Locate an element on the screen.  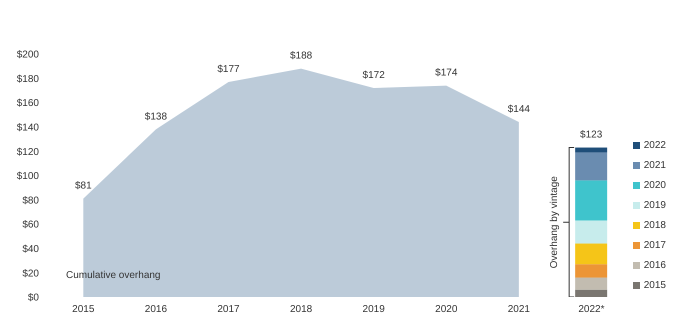
series-label: Cumulative overhang is located at coordinates (113, 275).